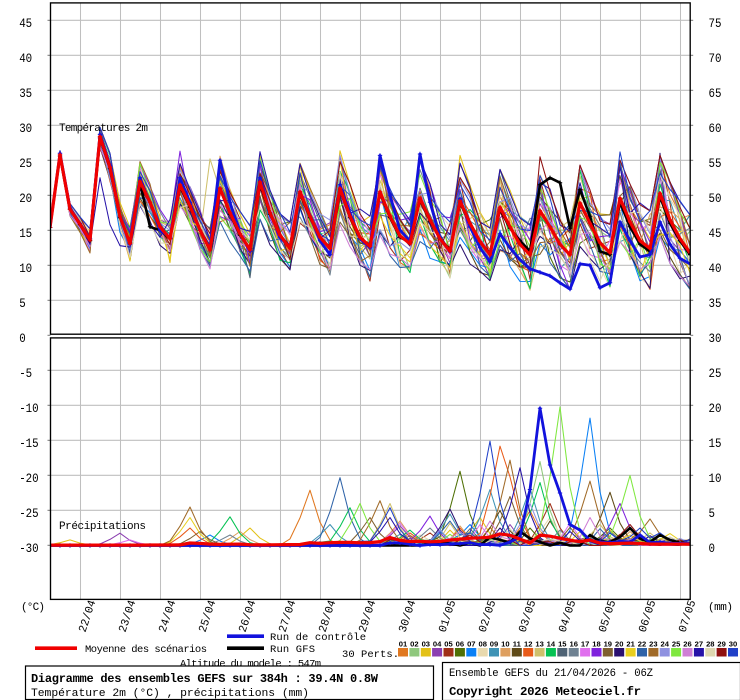 The width and height of the screenshot is (740, 700). I want to click on svg-text: 55, so click(715, 164).